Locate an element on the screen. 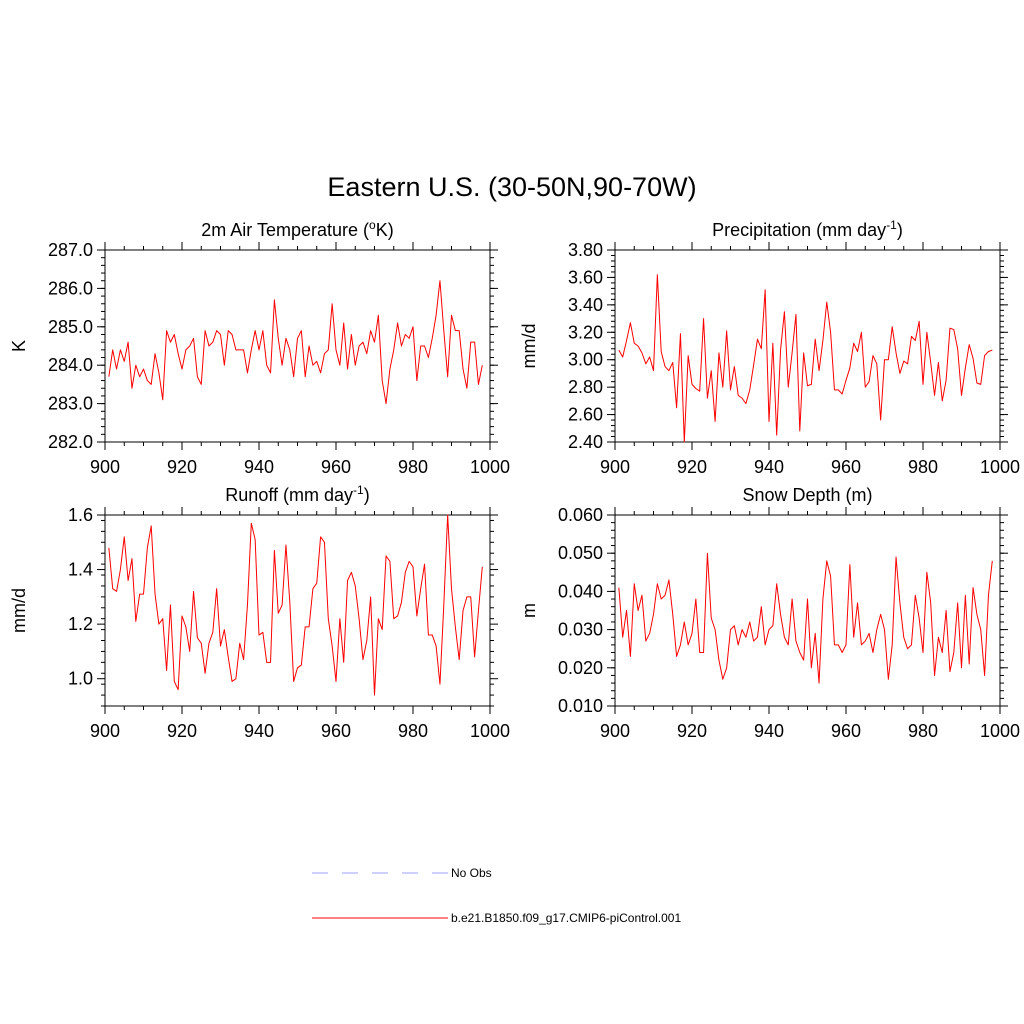 The image size is (1024, 1024). y-tick-label: 283.0 is located at coordinates (70, 404).